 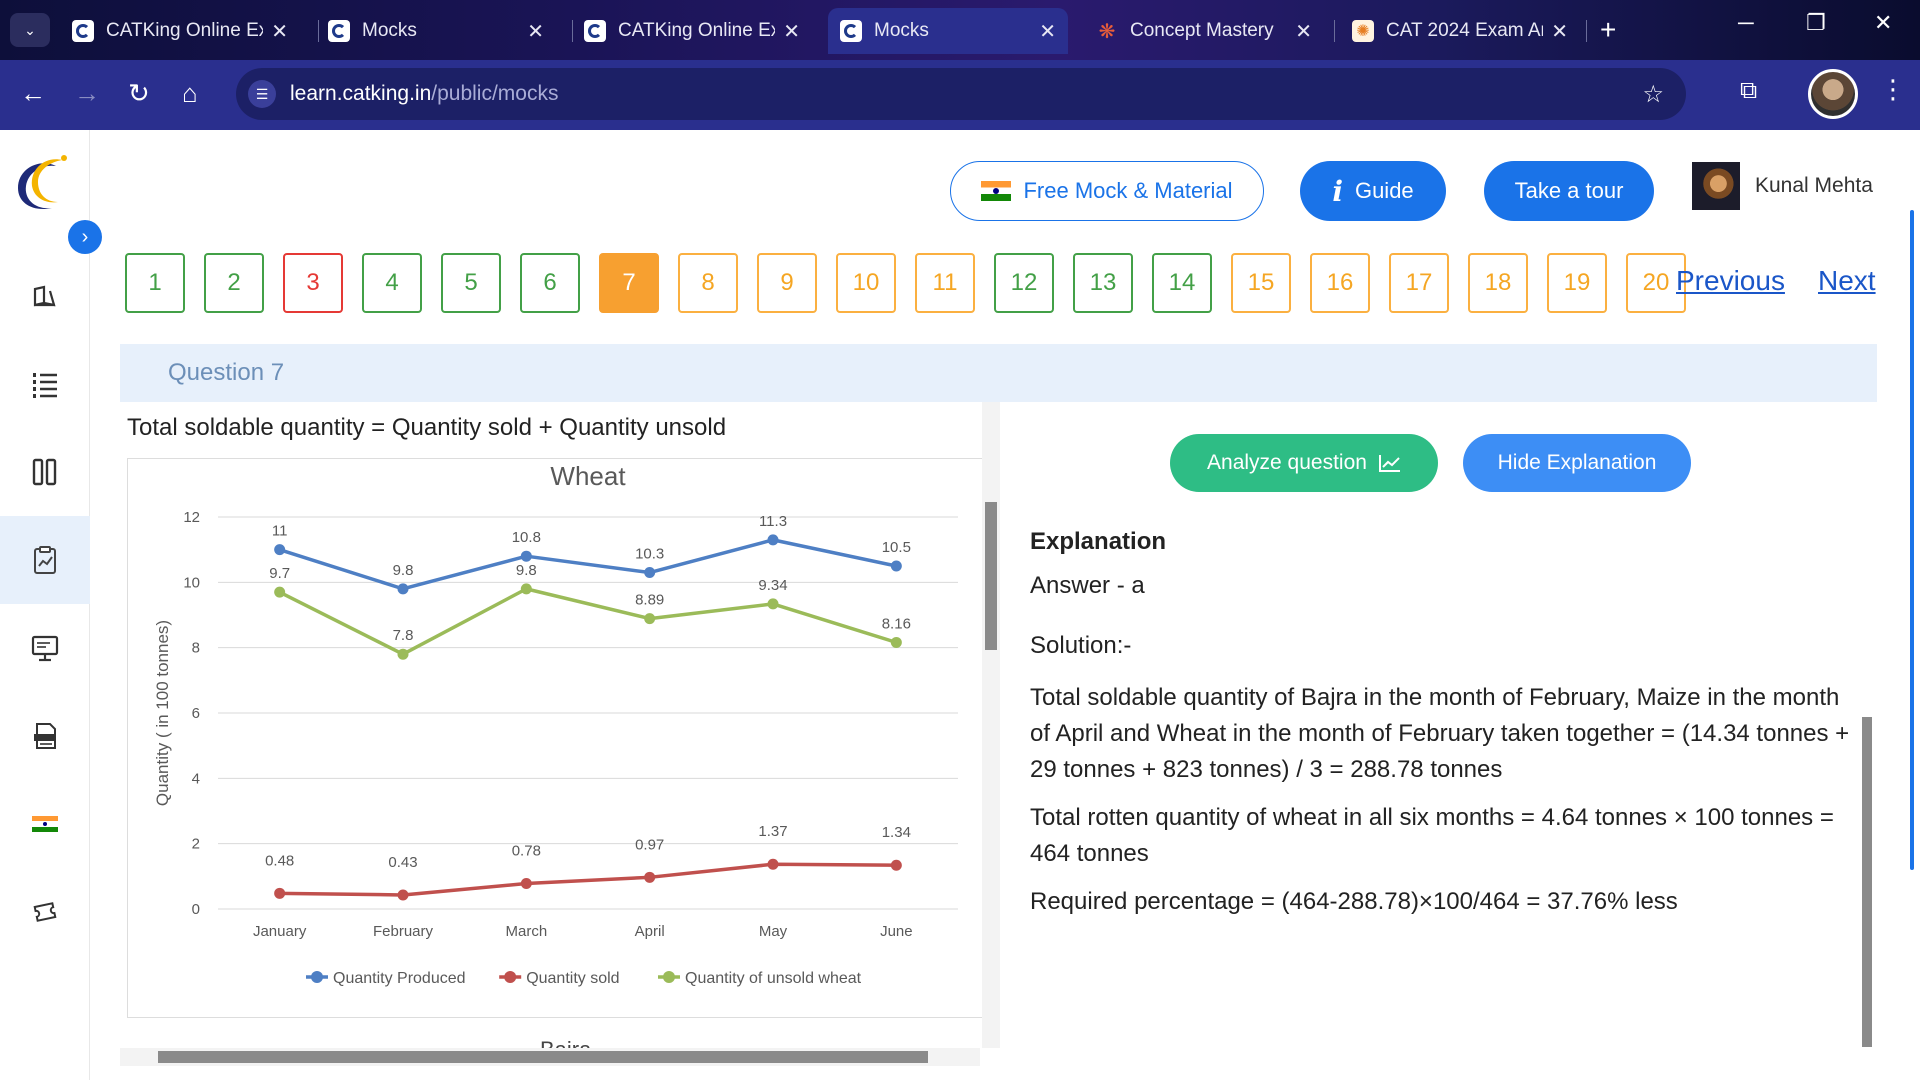 What do you see at coordinates (708, 283) in the screenshot?
I see `question-number-8: 8` at bounding box center [708, 283].